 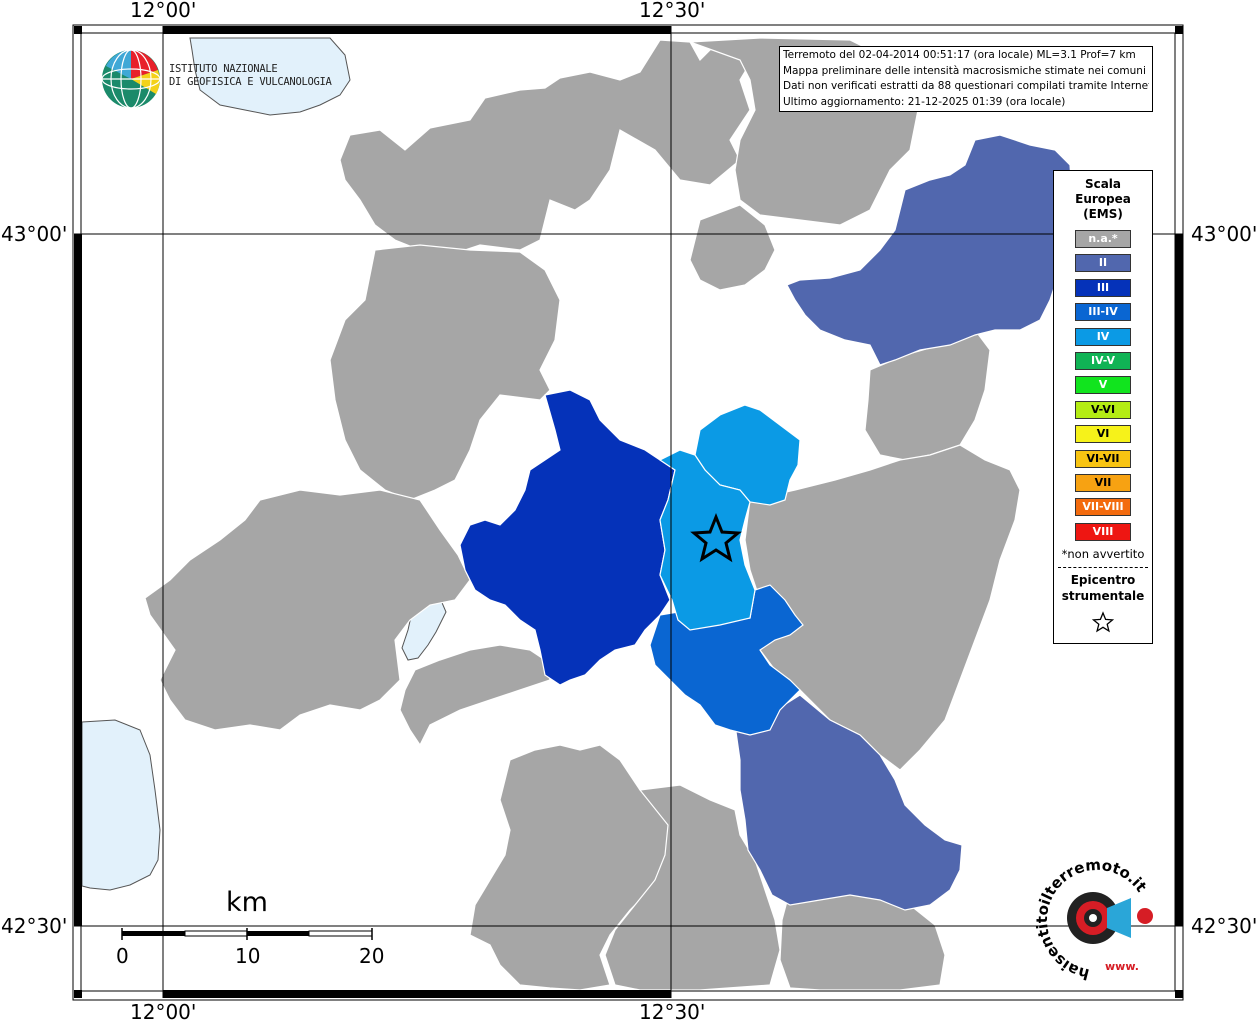 What do you see at coordinates (1103, 434) in the screenshot?
I see `legend-item-vi: VI` at bounding box center [1103, 434].